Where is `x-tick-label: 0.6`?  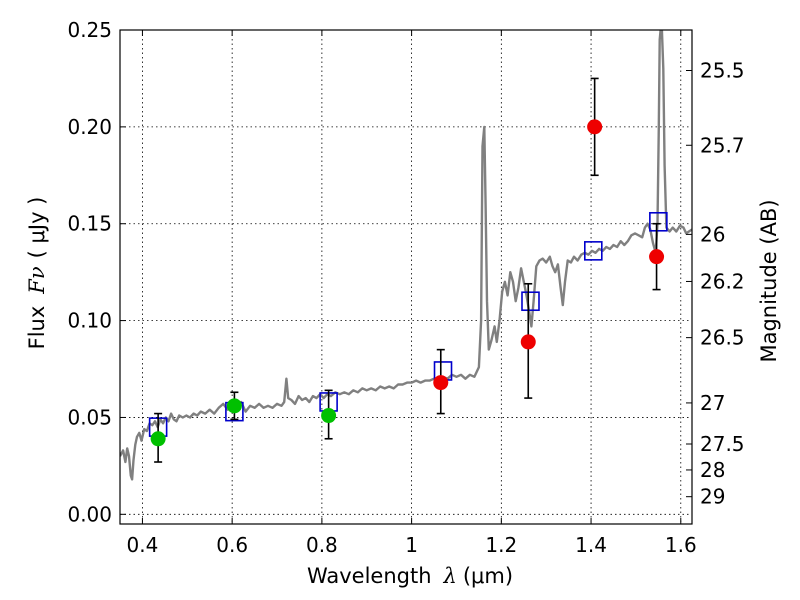
x-tick-label: 0.6 is located at coordinates (232, 545).